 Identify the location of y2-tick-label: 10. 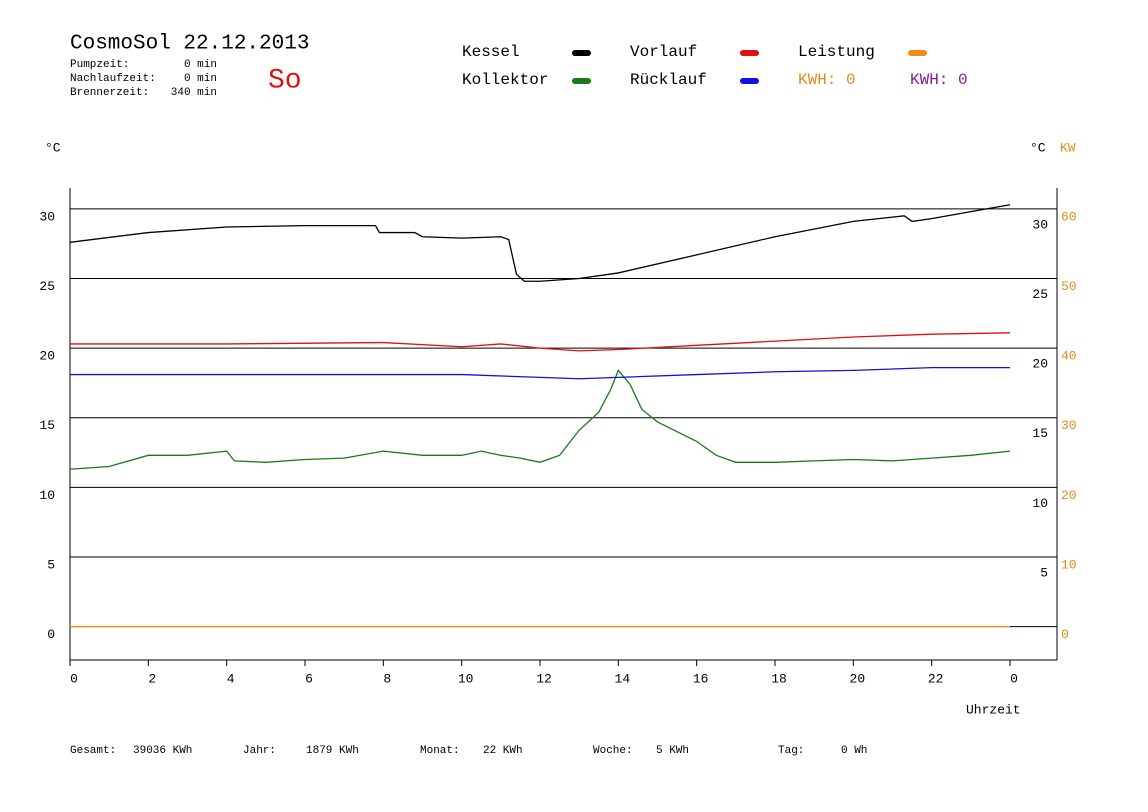
(1069, 564).